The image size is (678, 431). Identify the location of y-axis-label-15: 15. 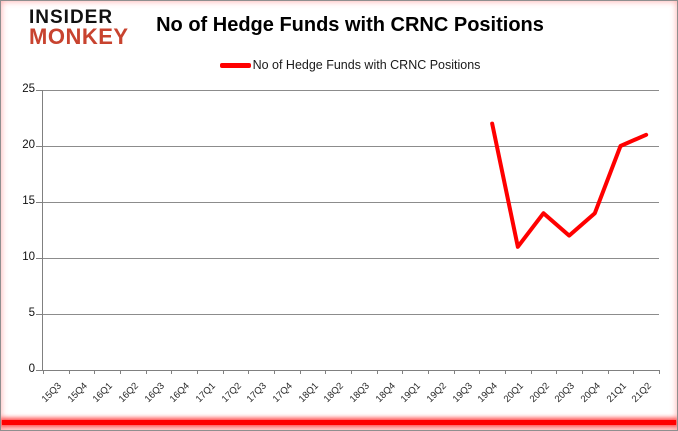
(28, 201).